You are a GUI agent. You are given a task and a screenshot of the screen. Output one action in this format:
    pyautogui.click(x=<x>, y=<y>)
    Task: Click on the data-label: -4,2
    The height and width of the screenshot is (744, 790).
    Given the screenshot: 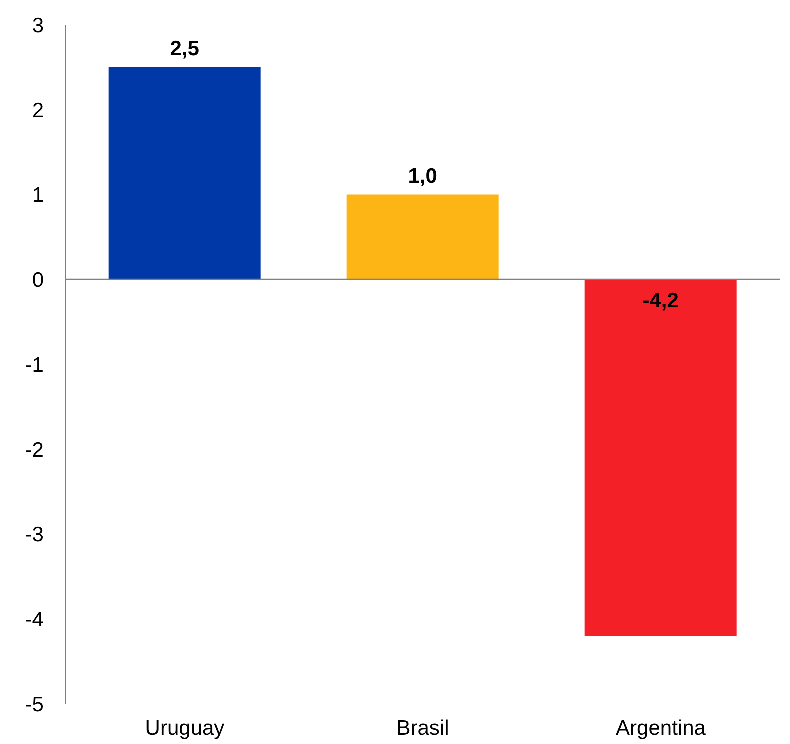 What is the action you would take?
    pyautogui.click(x=660, y=301)
    